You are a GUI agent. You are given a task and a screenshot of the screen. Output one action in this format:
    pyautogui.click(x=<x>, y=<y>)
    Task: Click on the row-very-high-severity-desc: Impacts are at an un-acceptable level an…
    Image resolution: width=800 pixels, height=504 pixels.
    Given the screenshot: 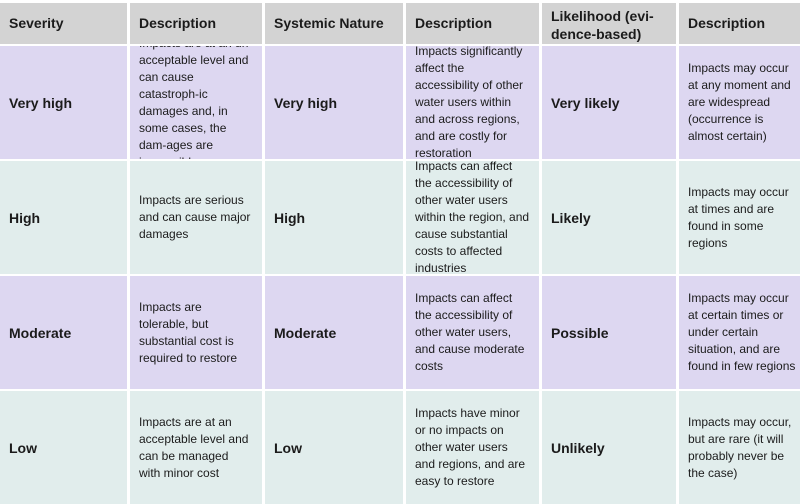 What is the action you would take?
    pyautogui.click(x=196, y=102)
    